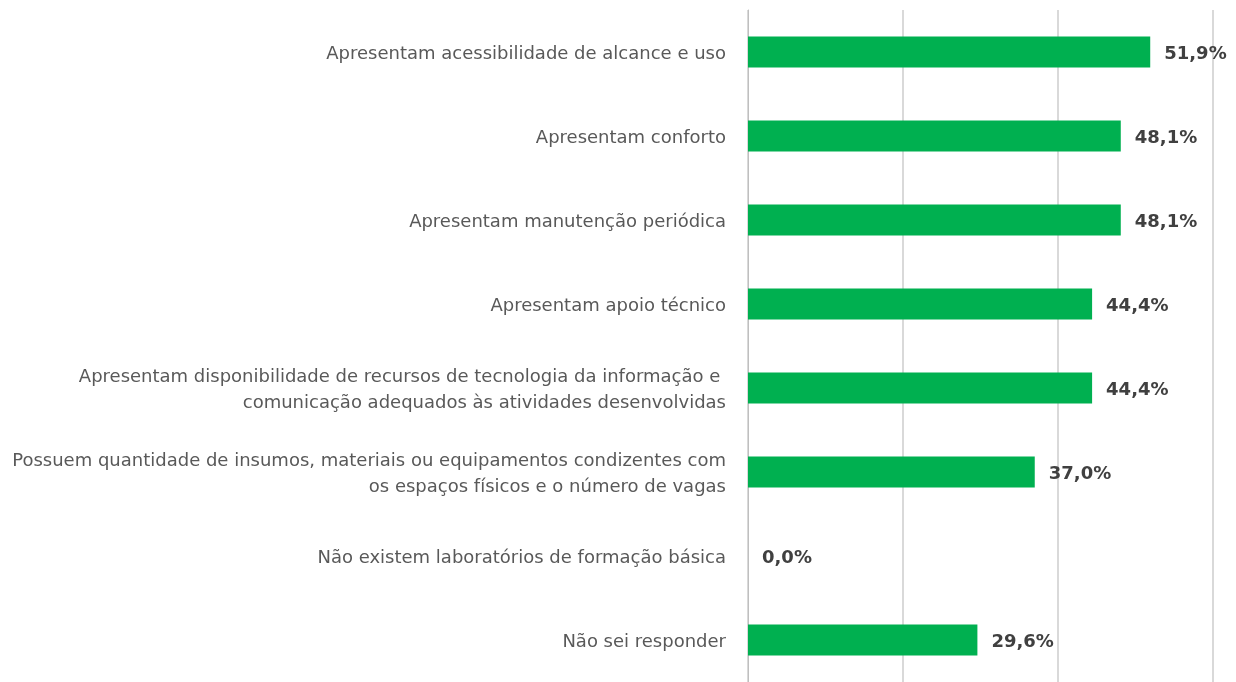 This screenshot has height=682, width=1236. What do you see at coordinates (1022, 640) in the screenshot?
I see `data-label: 29,6%` at bounding box center [1022, 640].